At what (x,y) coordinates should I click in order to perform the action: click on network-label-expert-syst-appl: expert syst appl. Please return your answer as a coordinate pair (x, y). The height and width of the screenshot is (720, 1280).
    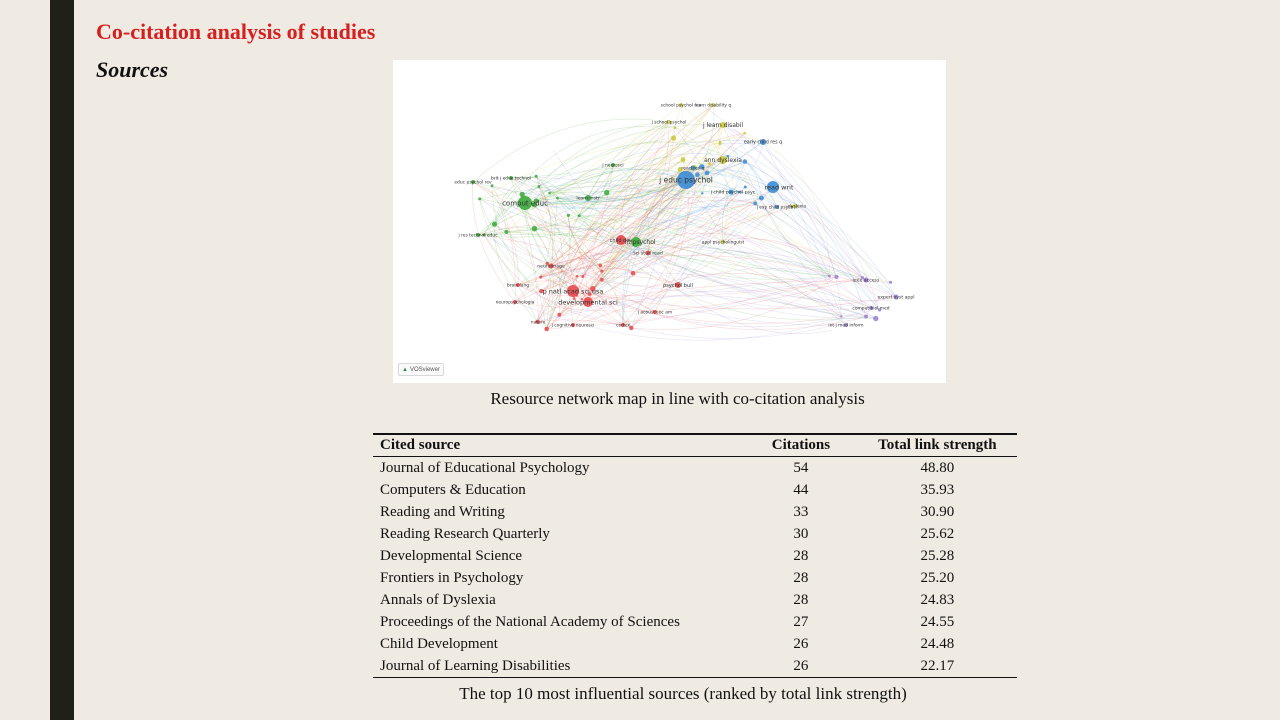
    Looking at the image, I should click on (895, 298).